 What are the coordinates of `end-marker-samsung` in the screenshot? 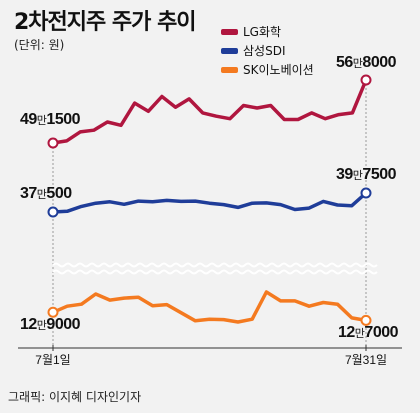 It's located at (366, 193).